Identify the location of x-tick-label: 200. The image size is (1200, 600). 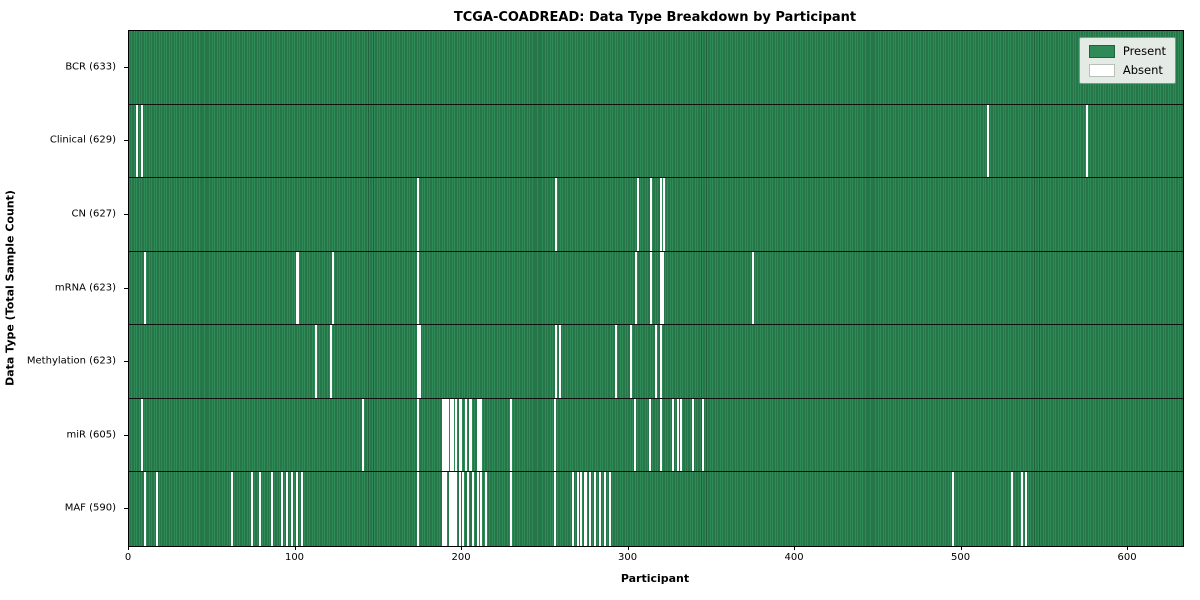
(461, 557).